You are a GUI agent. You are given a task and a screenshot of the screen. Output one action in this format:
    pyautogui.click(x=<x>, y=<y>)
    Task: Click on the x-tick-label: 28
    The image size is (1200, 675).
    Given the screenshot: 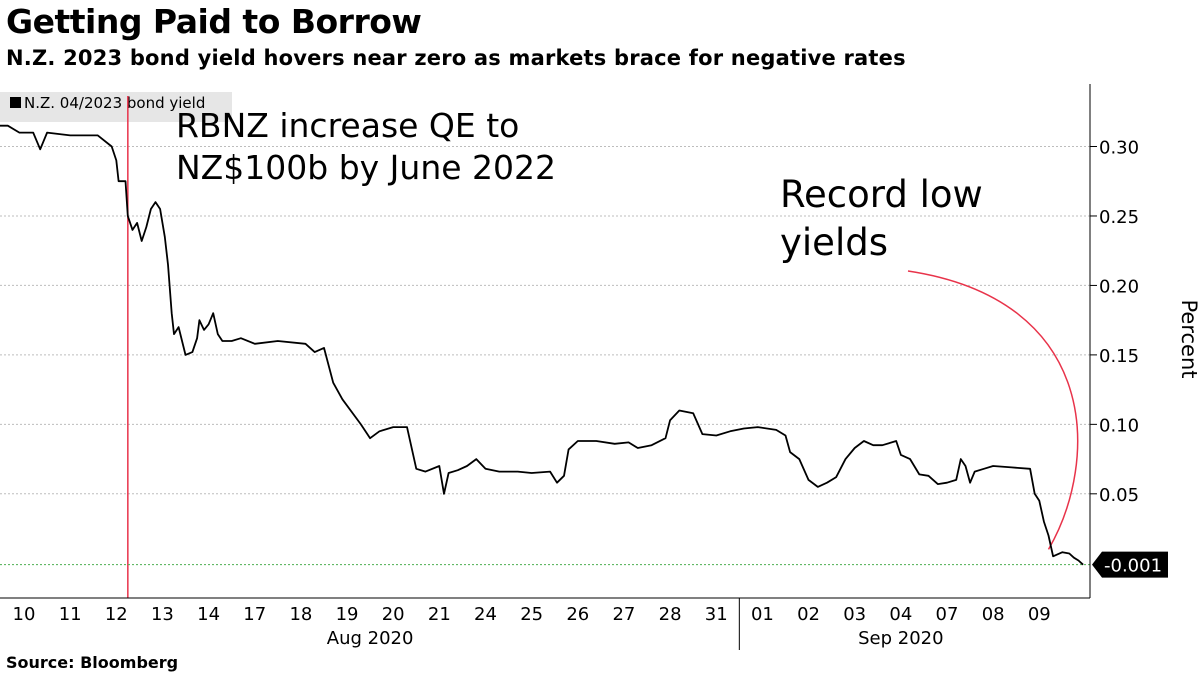 What is the action you would take?
    pyautogui.click(x=670, y=614)
    